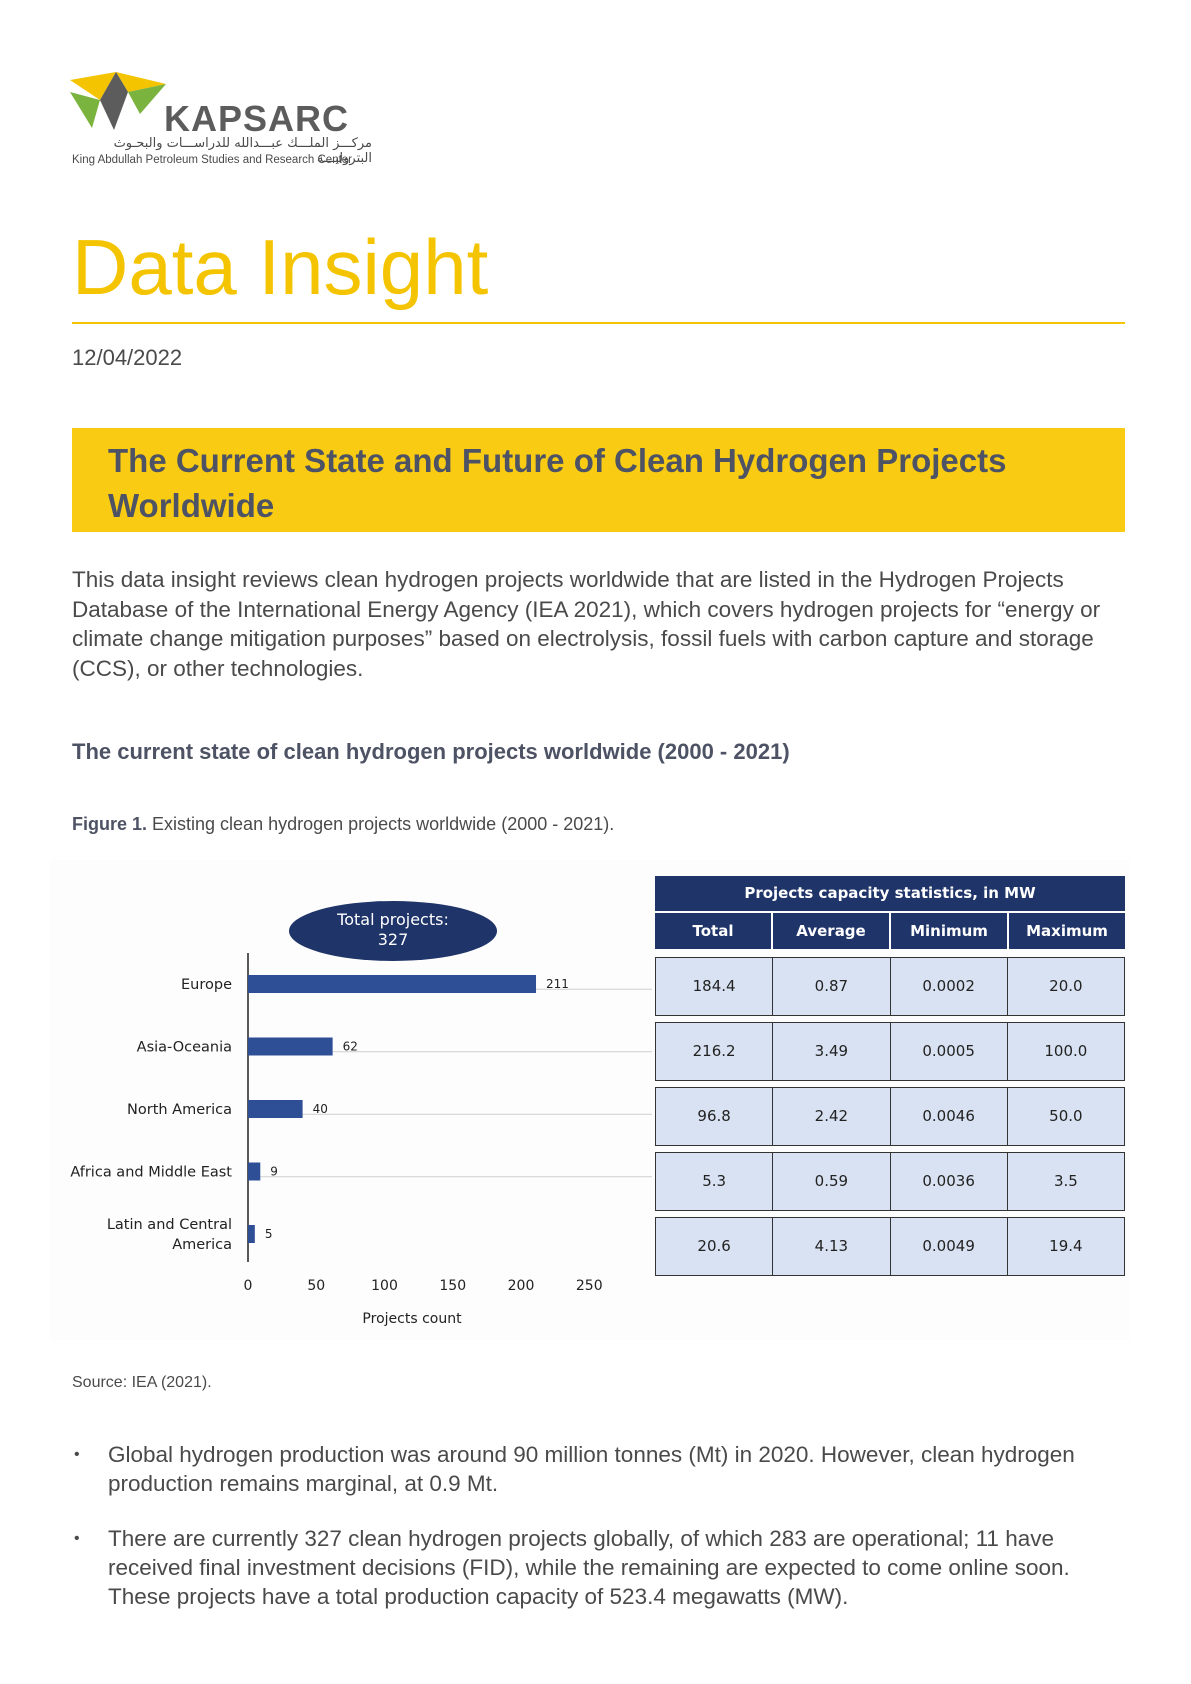  What do you see at coordinates (118, 101) in the screenshot?
I see `kapsarc-emblem-icon` at bounding box center [118, 101].